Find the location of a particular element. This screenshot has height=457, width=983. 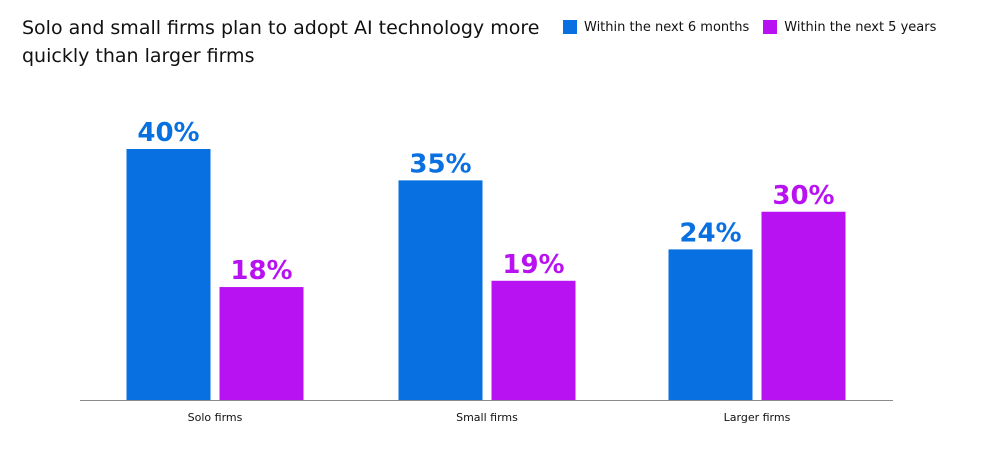

legend-item-6-months: Within the next 6 months is located at coordinates (656, 27).